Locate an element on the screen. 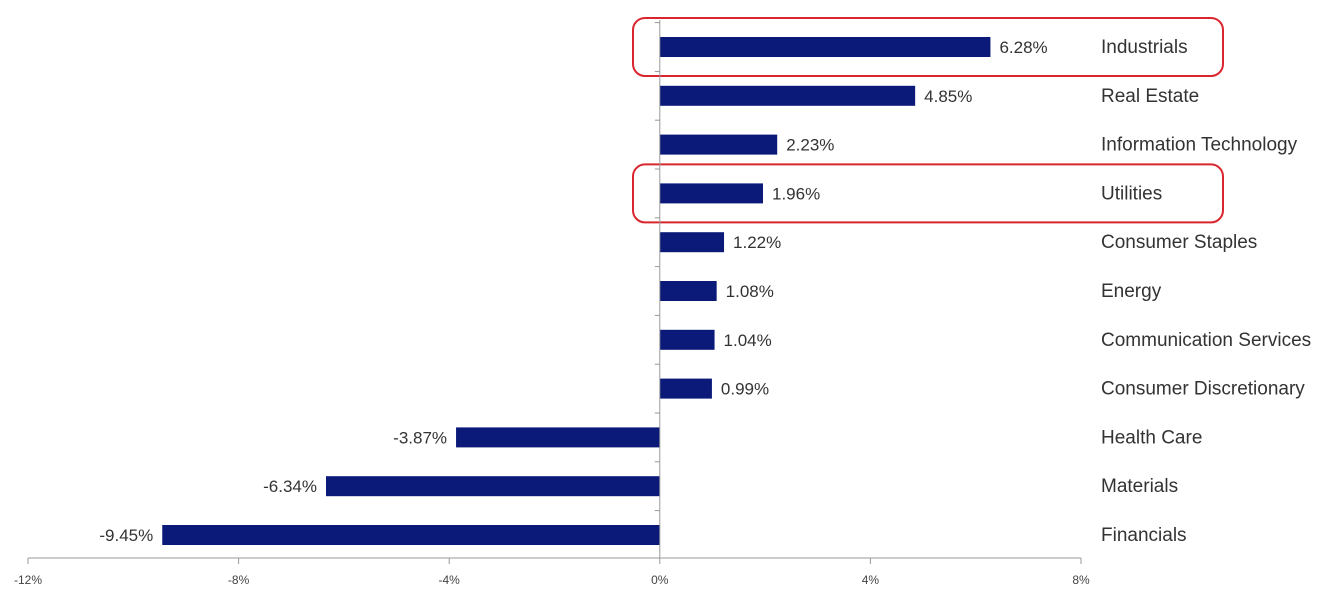  bar-health-care is located at coordinates (558, 437).